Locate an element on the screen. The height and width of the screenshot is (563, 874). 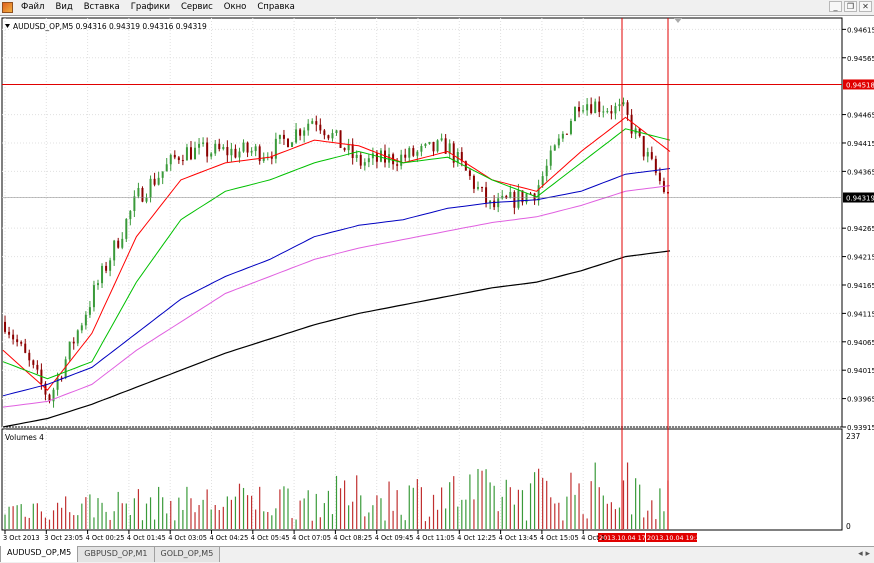
minimize-icon: _ is located at coordinates (835, 6).